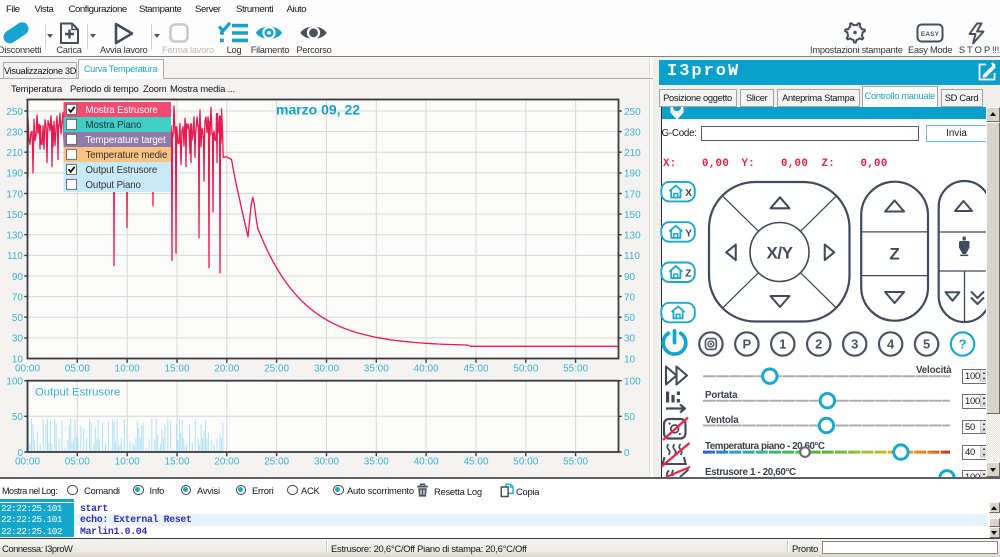 Image resolution: width=1000 pixels, height=557 pixels. I want to click on svg-text: 2, so click(818, 344).